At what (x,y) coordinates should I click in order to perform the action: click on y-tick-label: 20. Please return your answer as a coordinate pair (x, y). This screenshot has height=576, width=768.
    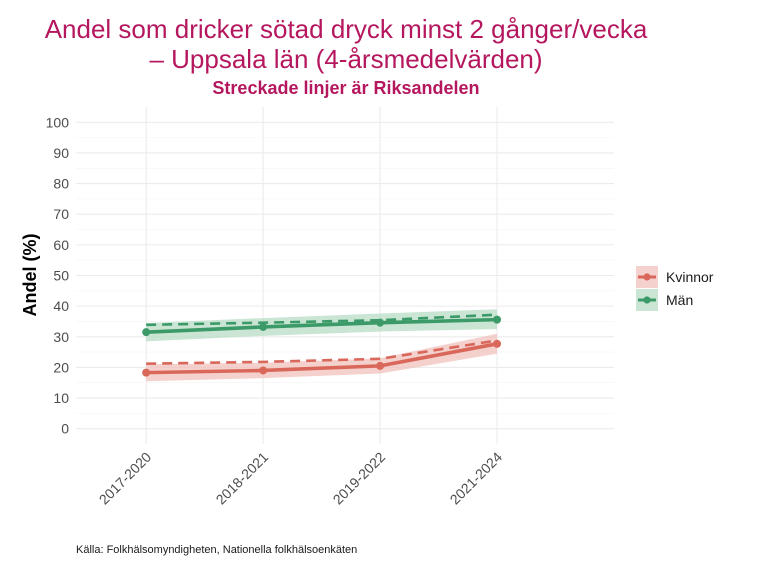
    Looking at the image, I should click on (61, 367).